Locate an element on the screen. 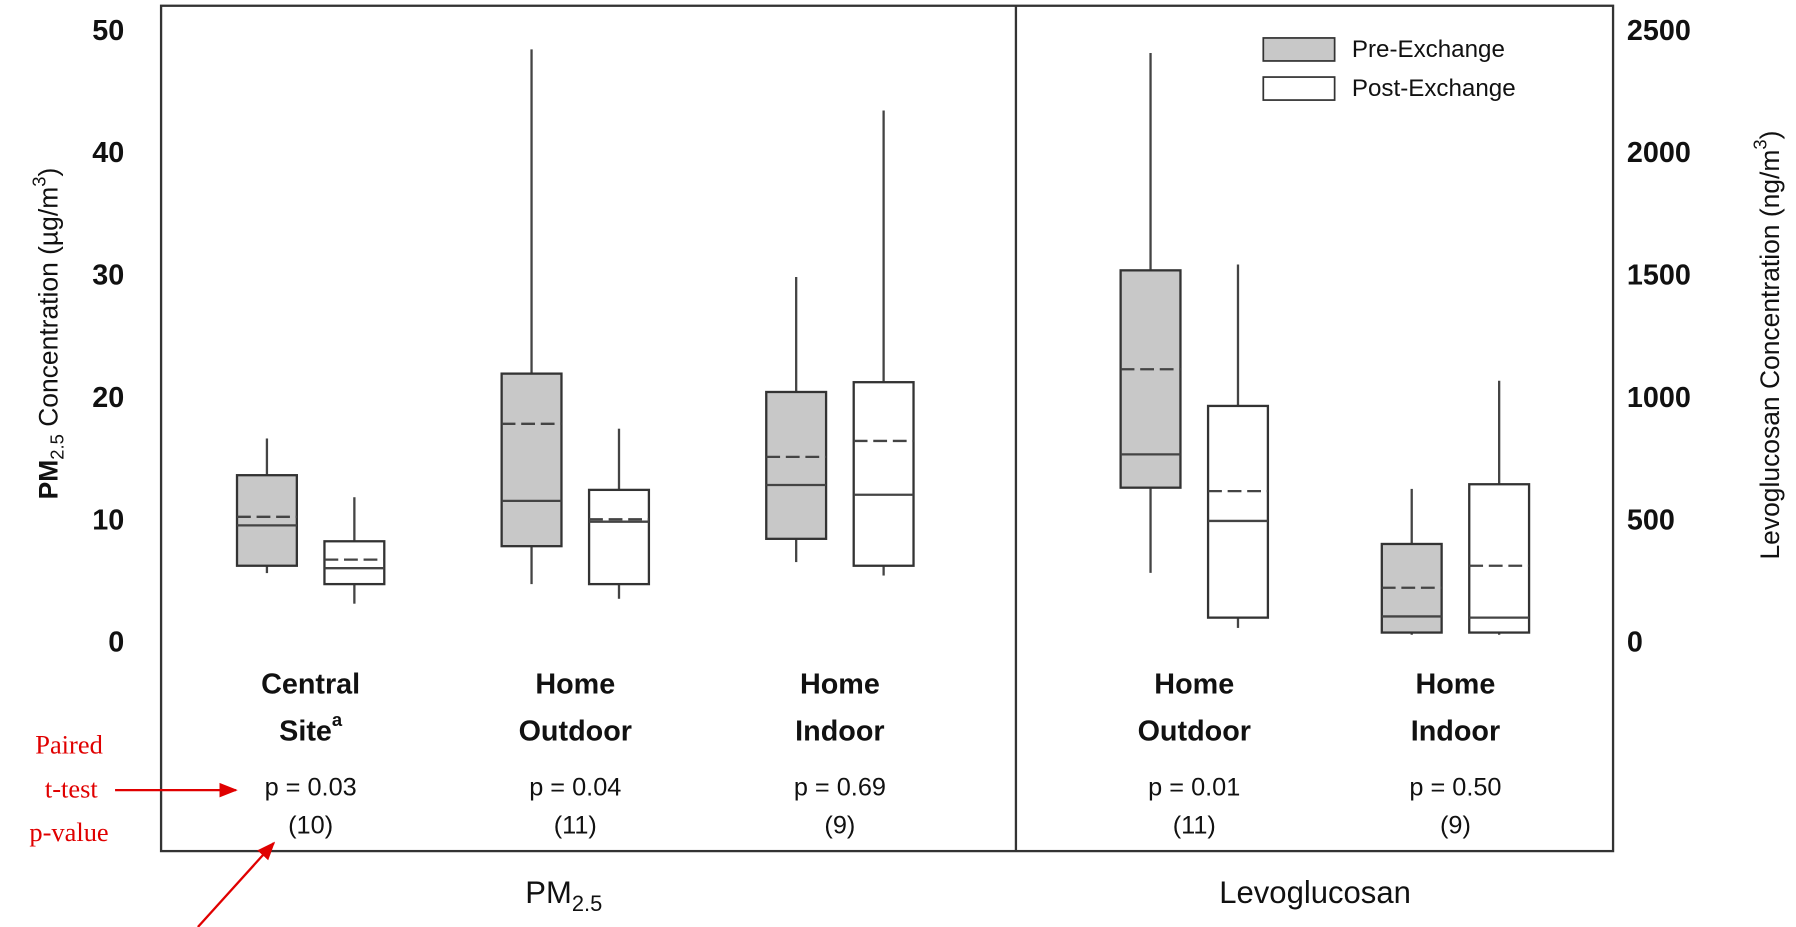 The width and height of the screenshot is (1796, 927). y-axis-title: PM2.5 Concentration (µg/m3) is located at coordinates (47, 334).